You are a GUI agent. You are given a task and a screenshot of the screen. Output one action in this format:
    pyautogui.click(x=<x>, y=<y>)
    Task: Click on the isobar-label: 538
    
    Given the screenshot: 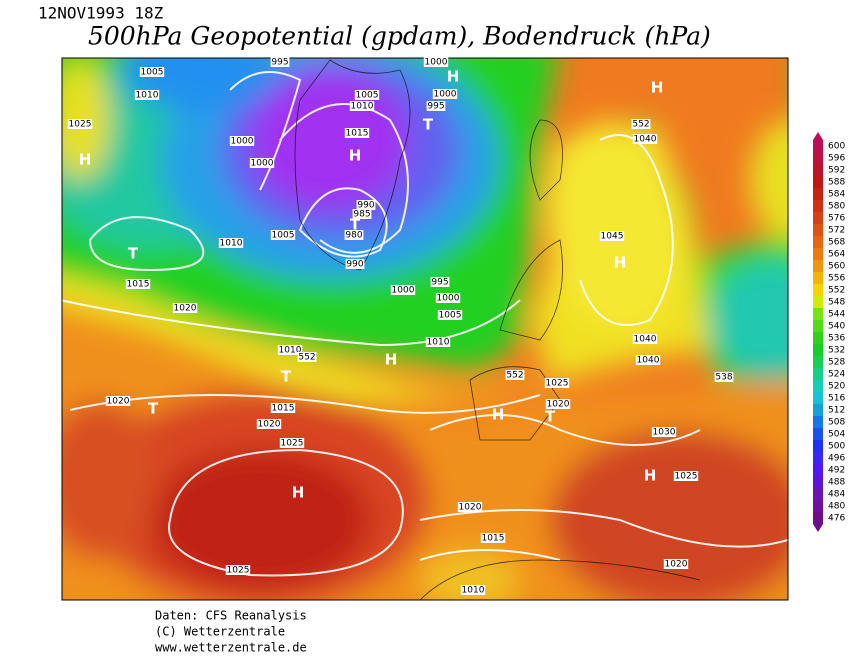 What is the action you would take?
    pyautogui.click(x=723, y=378)
    